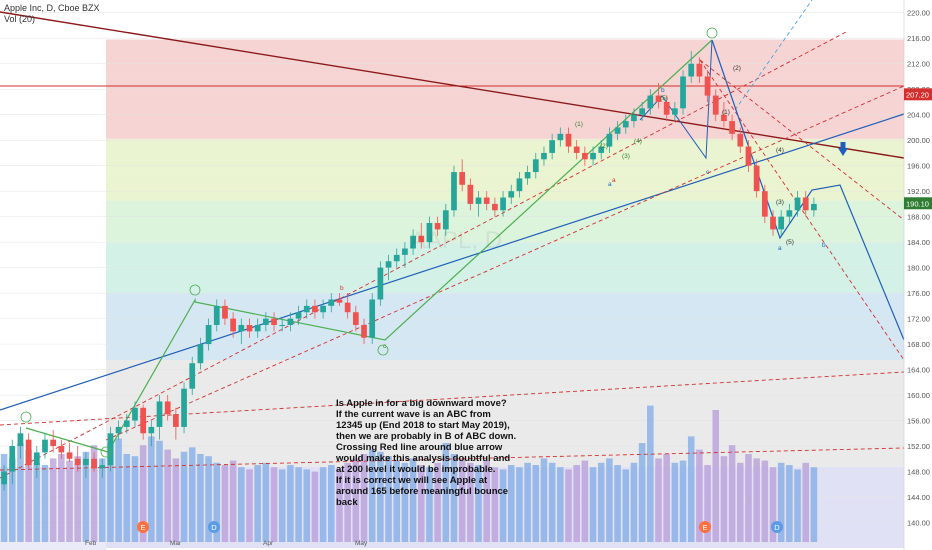  Describe the element at coordinates (423, 458) in the screenshot. I see `note-line: would make this analysis doubtful and` at that location.